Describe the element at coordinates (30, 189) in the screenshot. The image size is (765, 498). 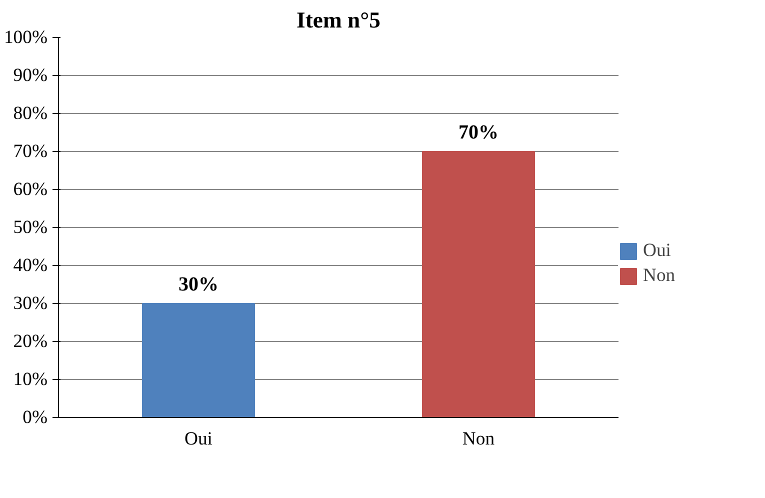
I see `y-tick-label: 60%` at that location.